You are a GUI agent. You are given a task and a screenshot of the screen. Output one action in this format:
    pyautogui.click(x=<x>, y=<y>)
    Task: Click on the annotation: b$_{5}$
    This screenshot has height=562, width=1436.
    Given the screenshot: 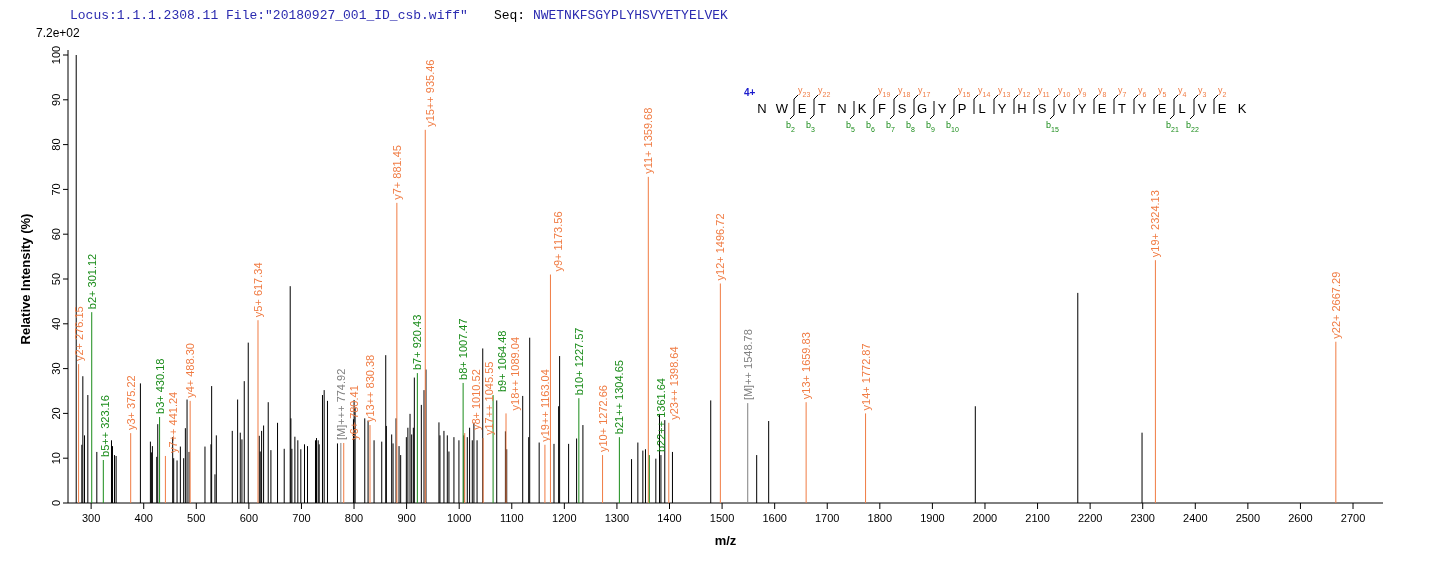 What is the action you would take?
    pyautogui.click(x=851, y=126)
    